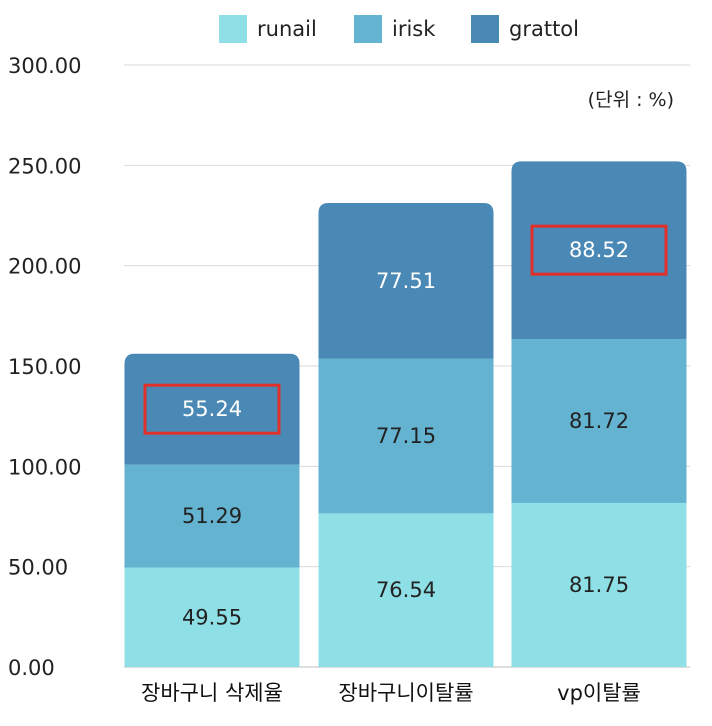  I want to click on x-axis-labels: 장바구니 삭제율 장바구니이탈률 vp이탈률, so click(391, 693).